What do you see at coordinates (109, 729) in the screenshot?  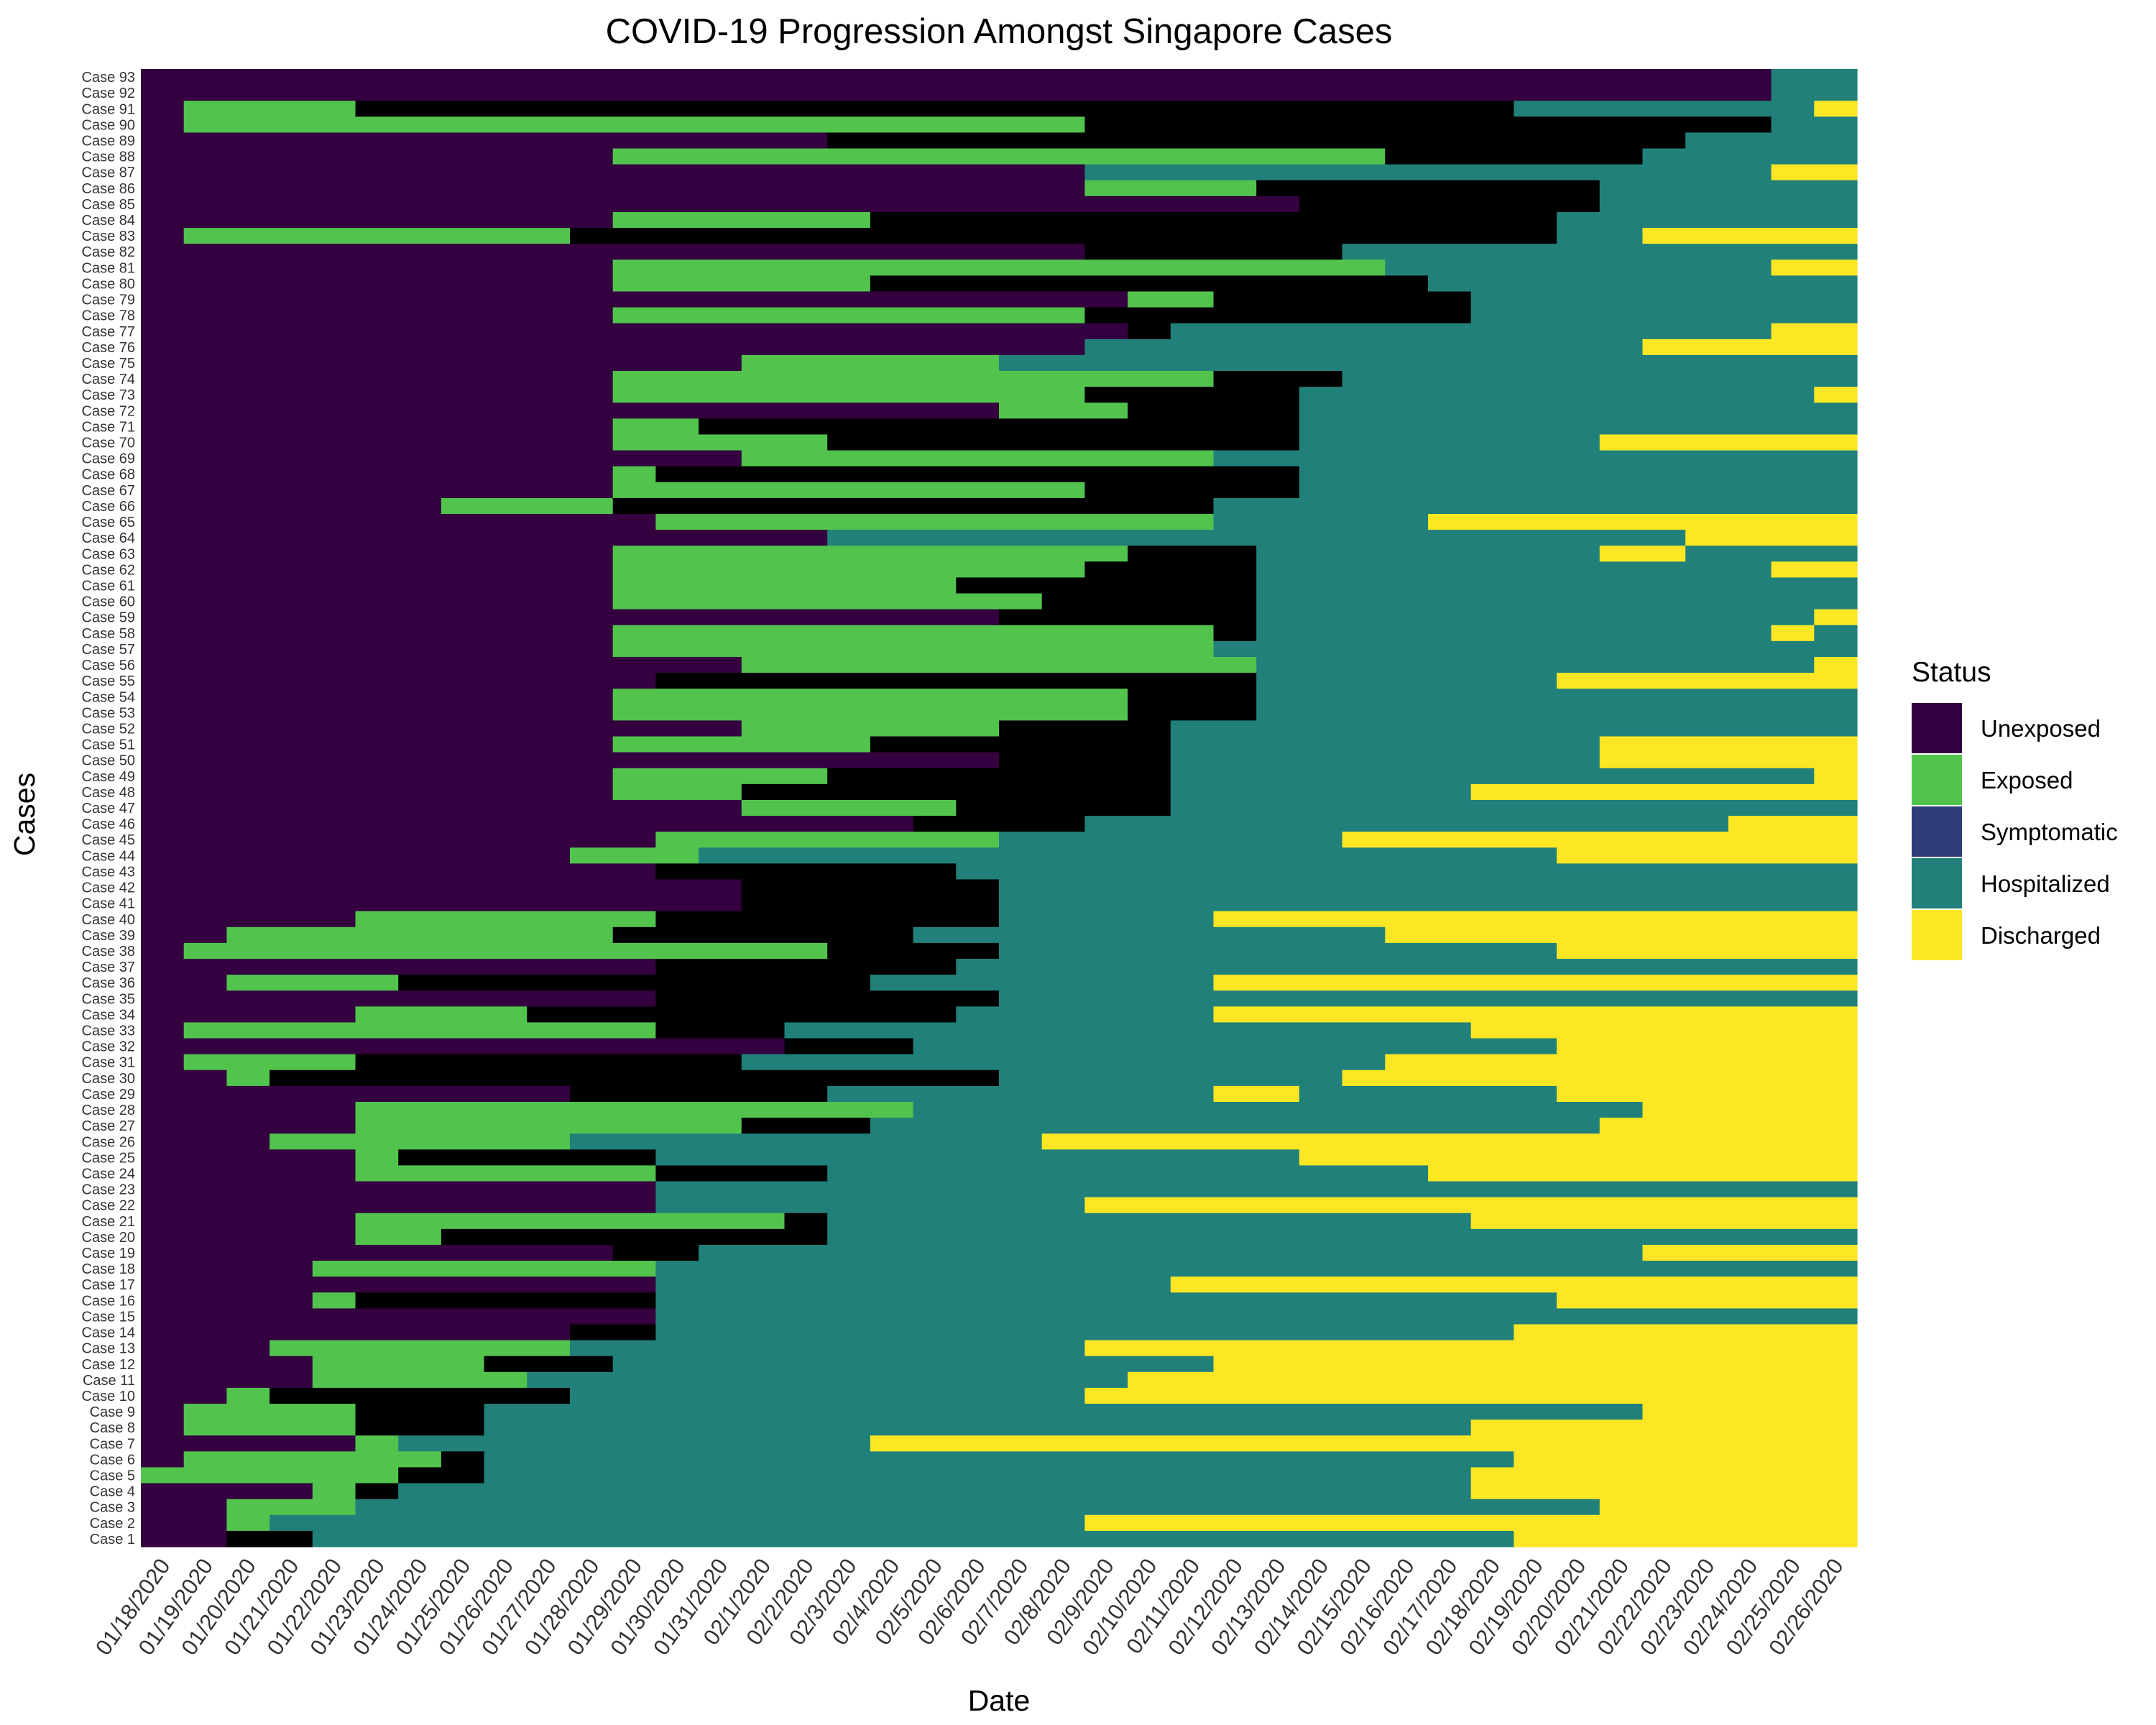 I see `y-tick-label: Case 52` at bounding box center [109, 729].